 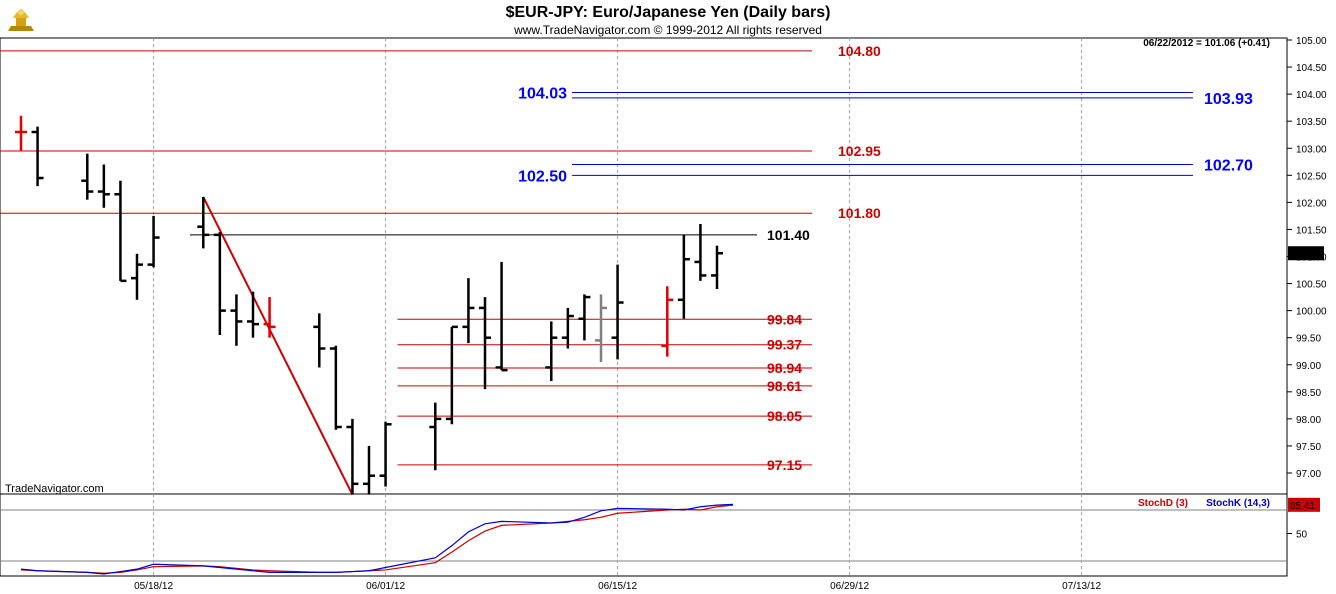 What do you see at coordinates (1308, 474) in the screenshot?
I see `y-tick-label: 97.00` at bounding box center [1308, 474].